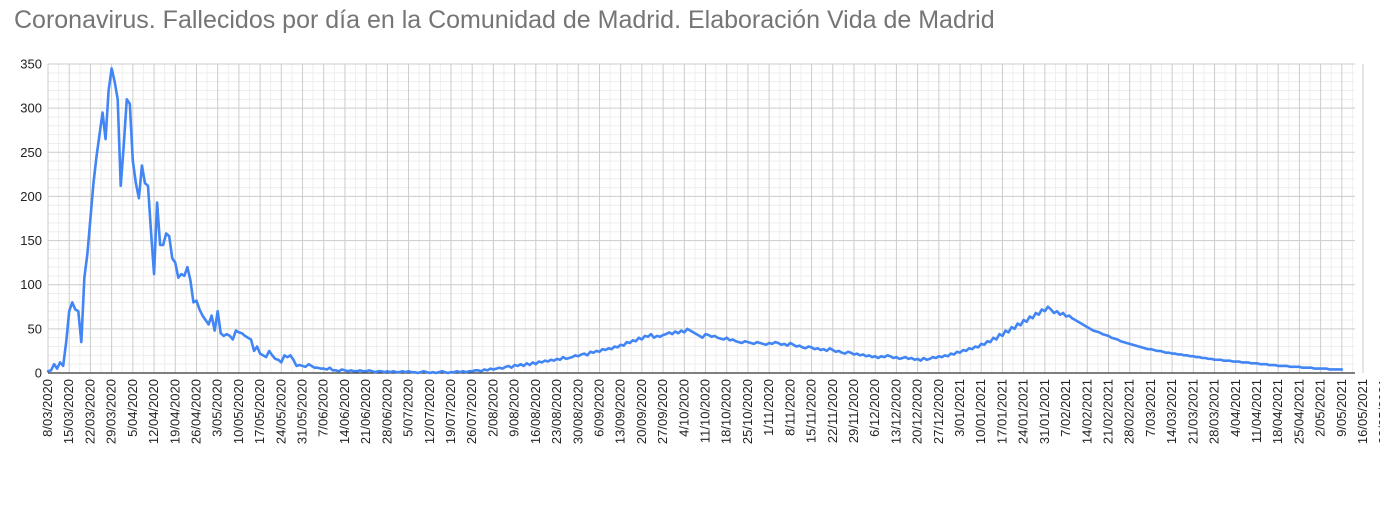 The height and width of the screenshot is (518, 1380). I want to click on x-tick-label: 3/05/2020, so click(217, 408).